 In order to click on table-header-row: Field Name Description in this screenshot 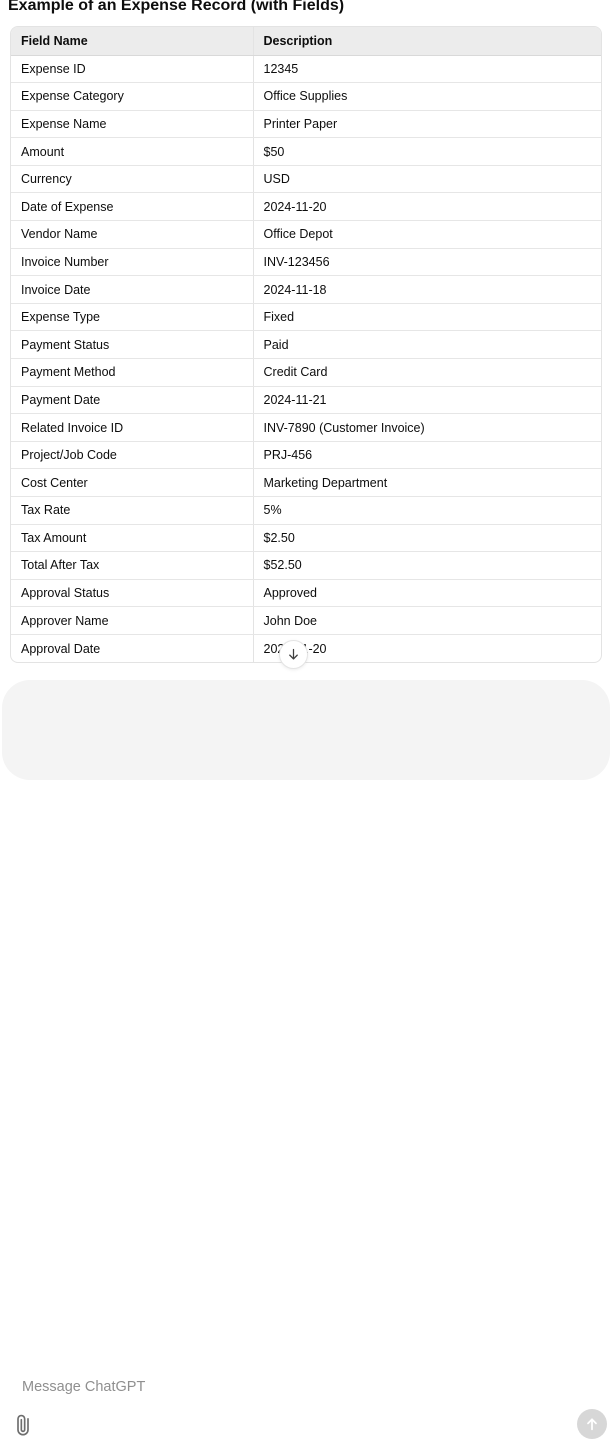, I will do `click(306, 41)`.